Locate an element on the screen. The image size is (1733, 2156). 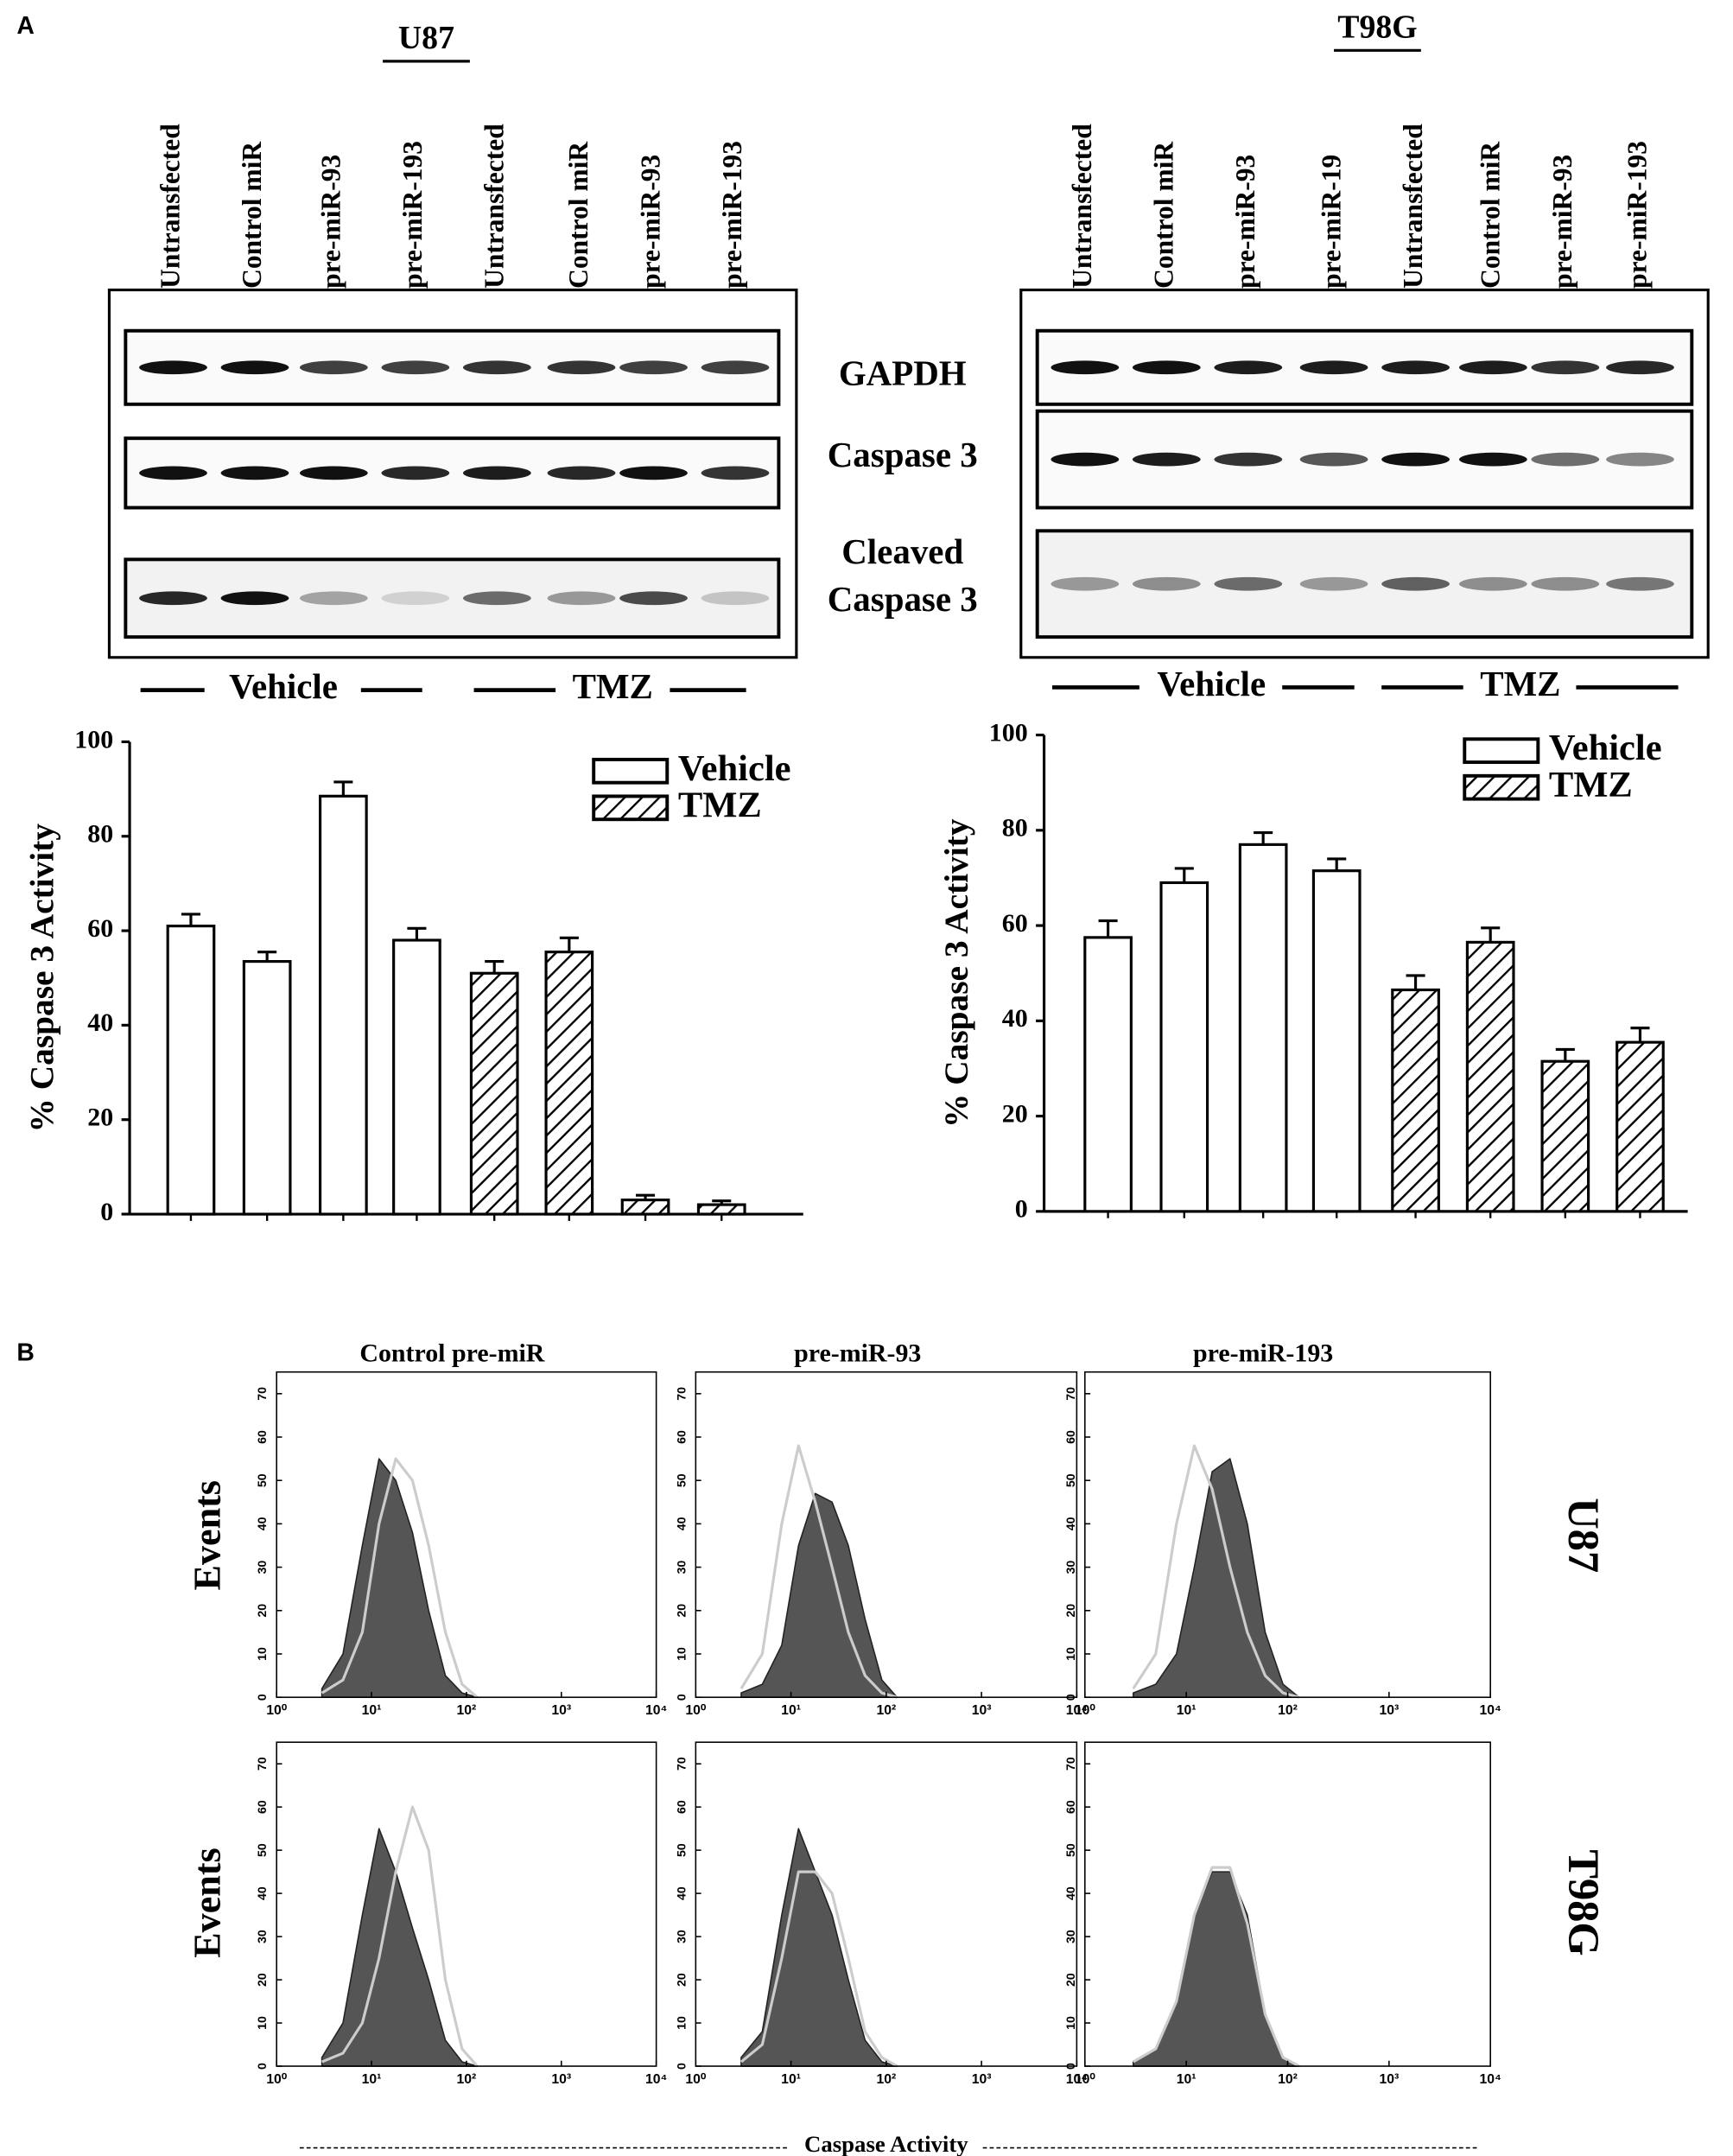
legend-swatch is located at coordinates (1501, 787).